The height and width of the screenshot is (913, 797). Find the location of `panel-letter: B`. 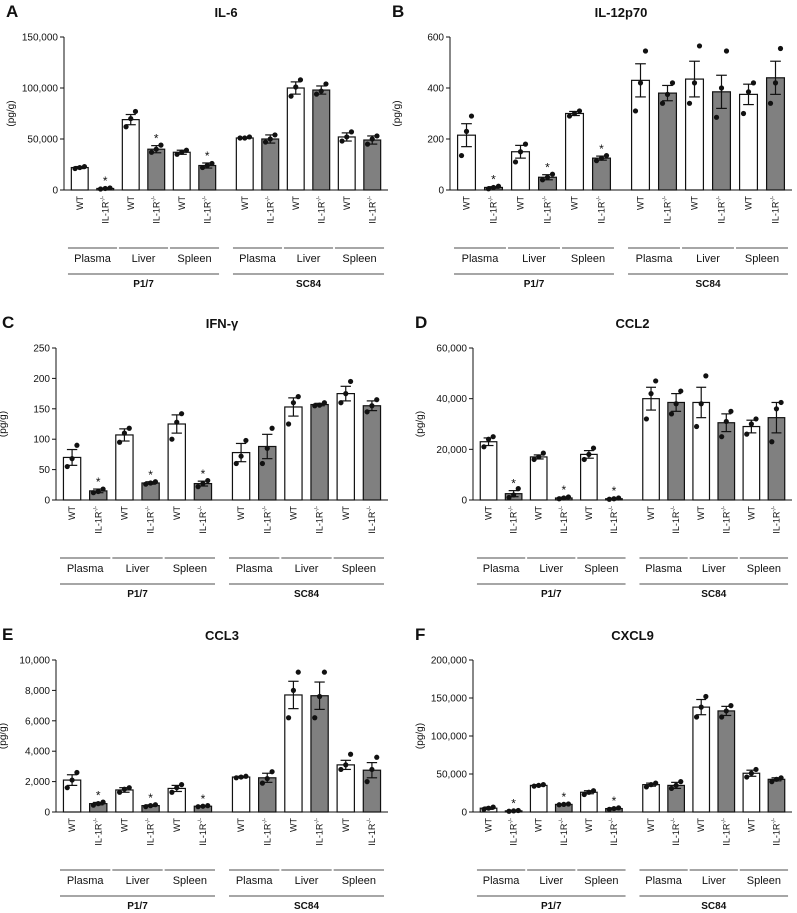

panel-letter: B is located at coordinates (398, 11).